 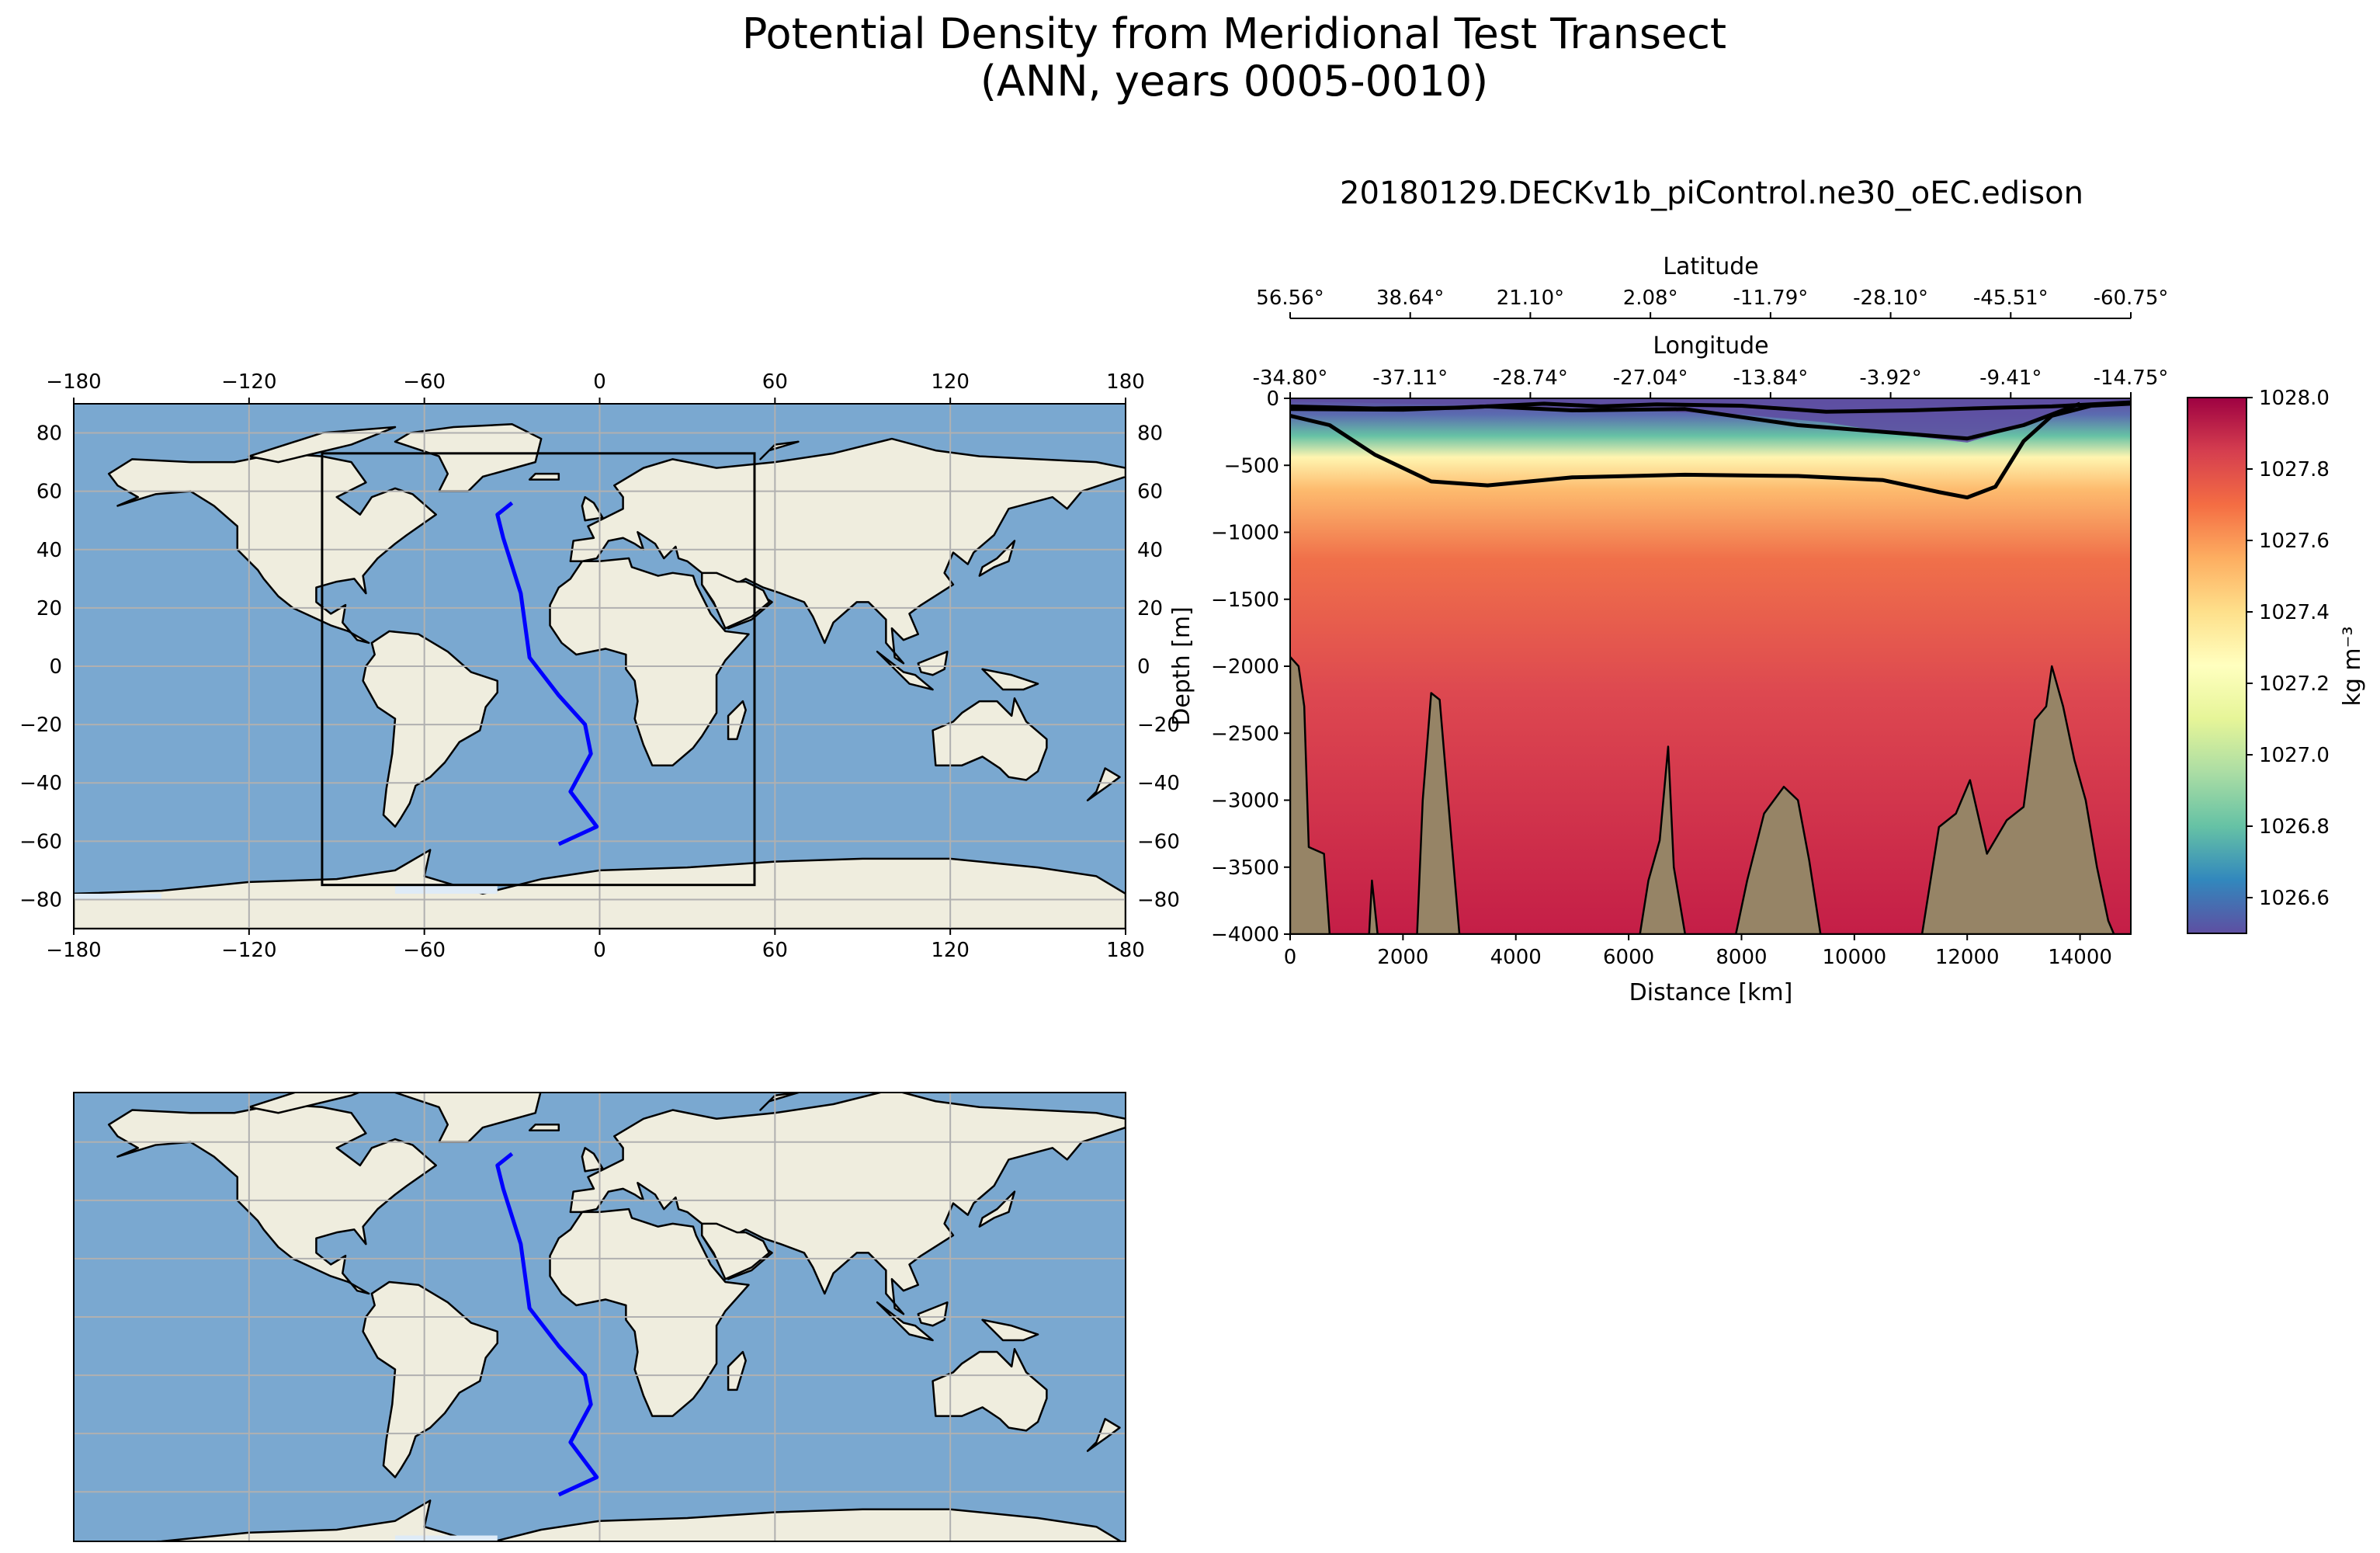 What do you see at coordinates (2294, 612) in the screenshot?
I see `colorbar-tick-label: 1027.4` at bounding box center [2294, 612].